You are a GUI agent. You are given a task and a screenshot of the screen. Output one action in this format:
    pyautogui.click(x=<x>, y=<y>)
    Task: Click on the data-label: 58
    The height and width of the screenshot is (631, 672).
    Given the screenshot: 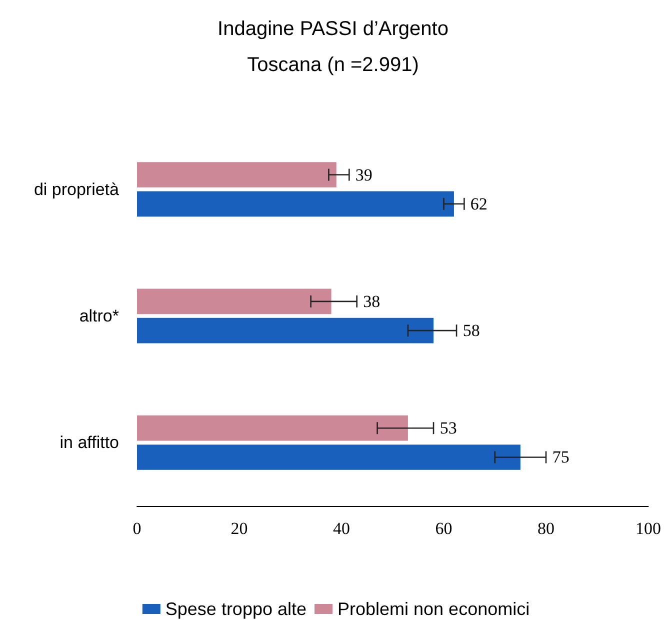 What is the action you would take?
    pyautogui.click(x=471, y=330)
    